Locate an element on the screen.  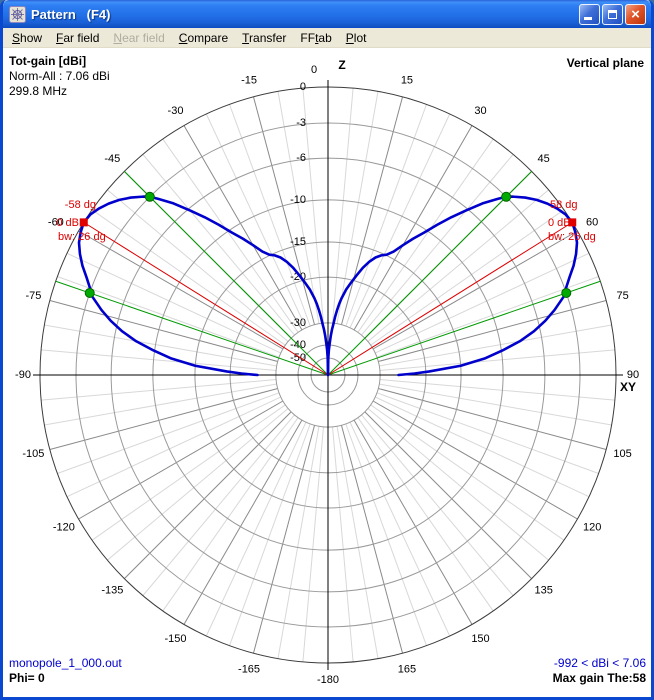
angle-label: -75 is located at coordinates (33, 296).